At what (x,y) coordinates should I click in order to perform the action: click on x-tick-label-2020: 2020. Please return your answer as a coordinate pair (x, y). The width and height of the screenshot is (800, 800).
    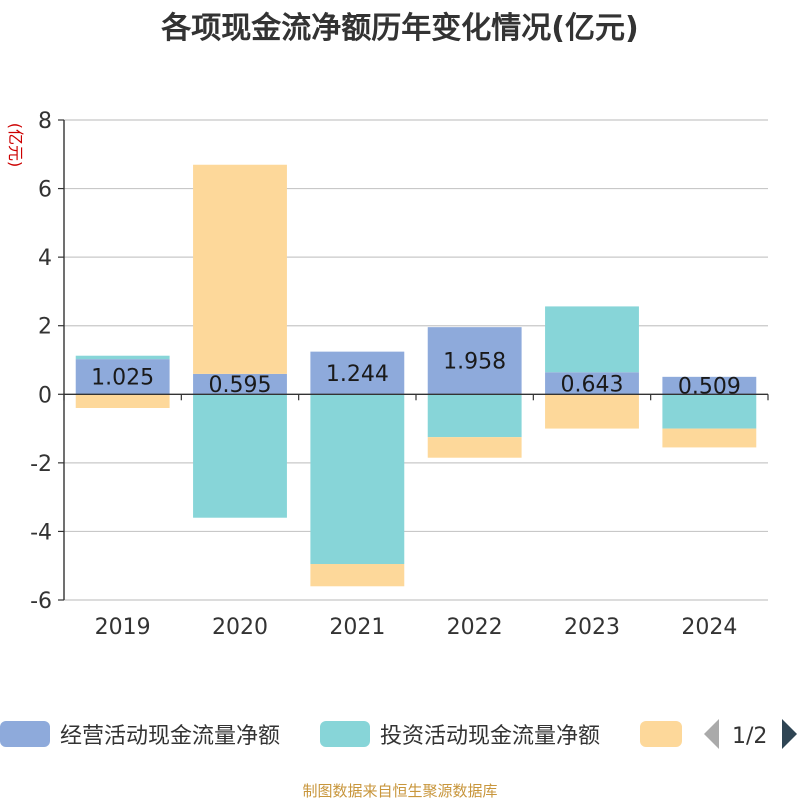
    Looking at the image, I should click on (240, 627).